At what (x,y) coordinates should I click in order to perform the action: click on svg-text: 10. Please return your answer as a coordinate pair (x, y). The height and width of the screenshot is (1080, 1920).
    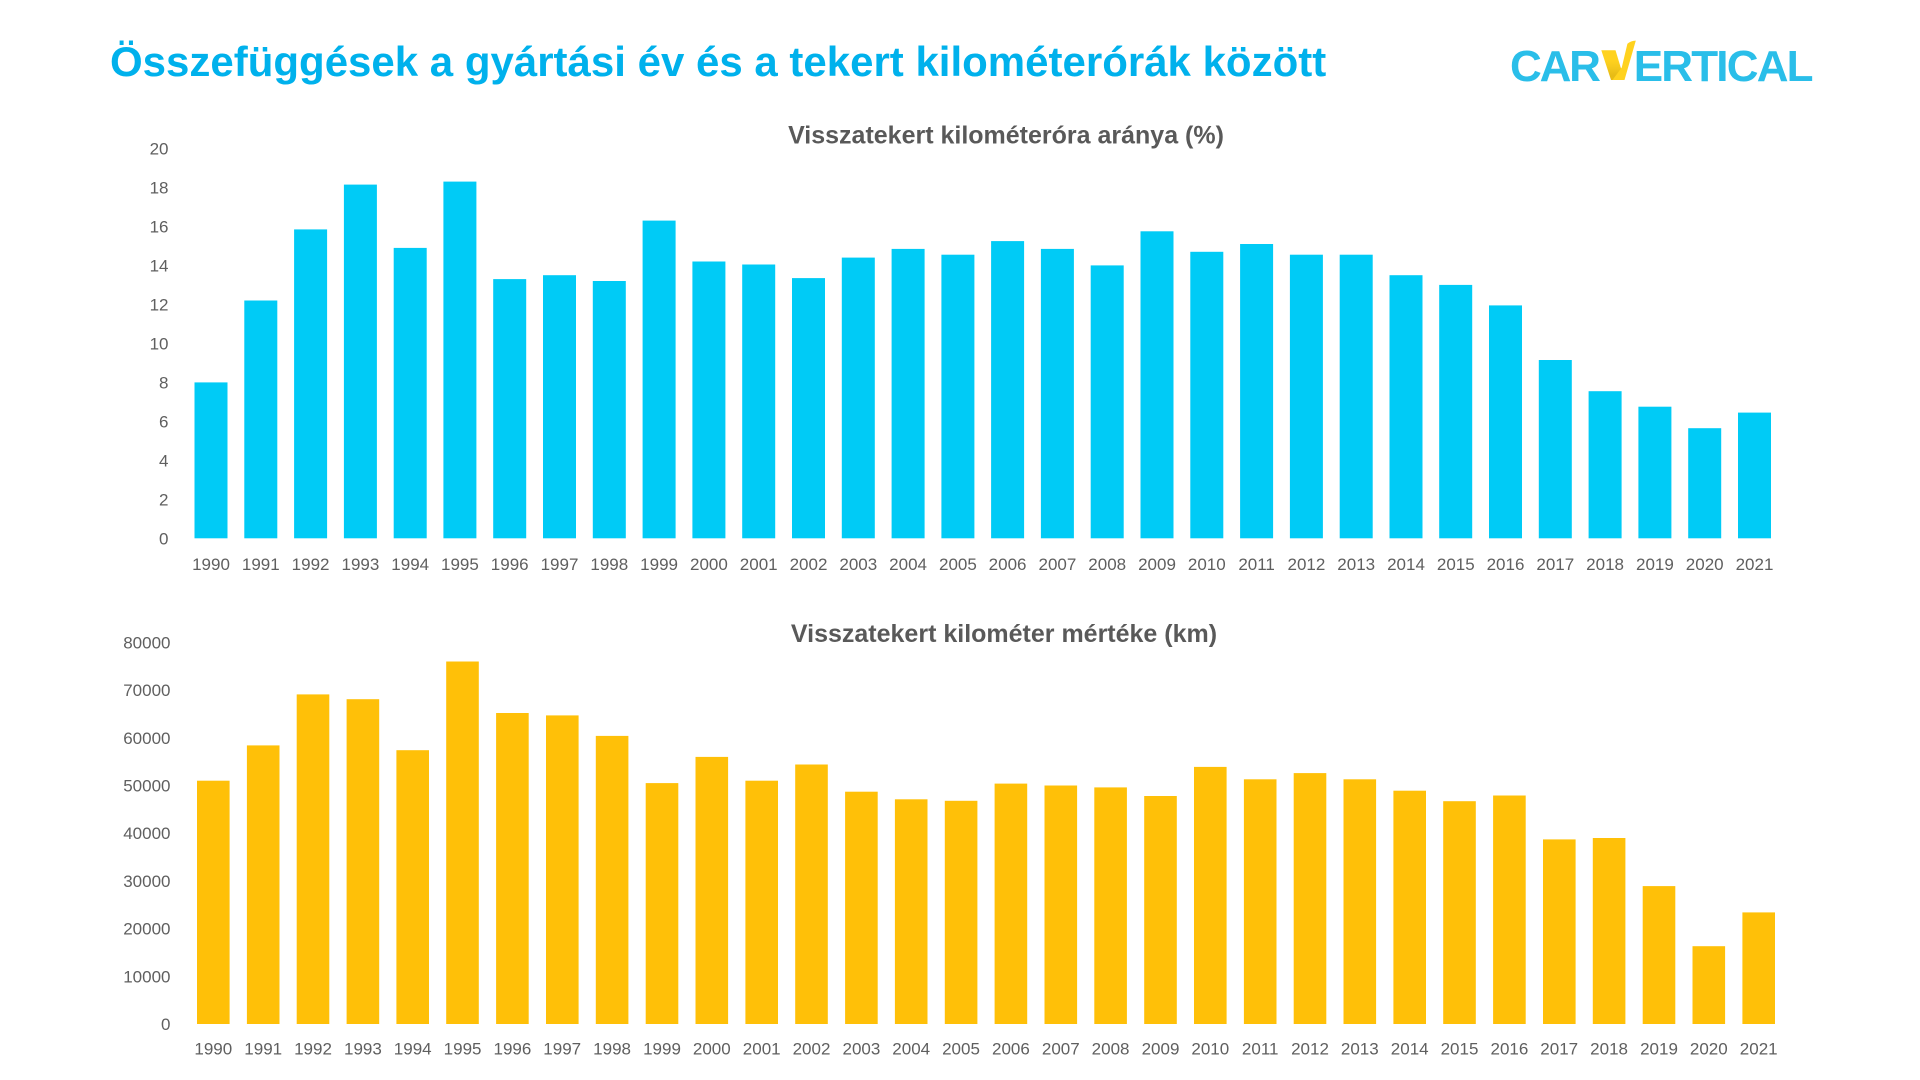
    Looking at the image, I should click on (159, 343).